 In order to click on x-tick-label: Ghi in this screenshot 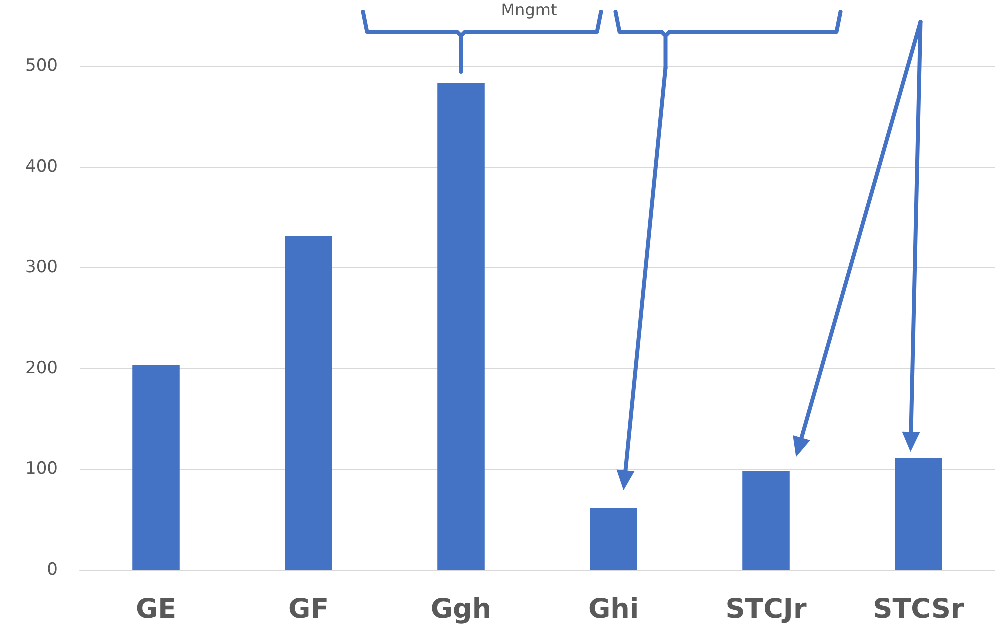, I will do `click(614, 609)`.